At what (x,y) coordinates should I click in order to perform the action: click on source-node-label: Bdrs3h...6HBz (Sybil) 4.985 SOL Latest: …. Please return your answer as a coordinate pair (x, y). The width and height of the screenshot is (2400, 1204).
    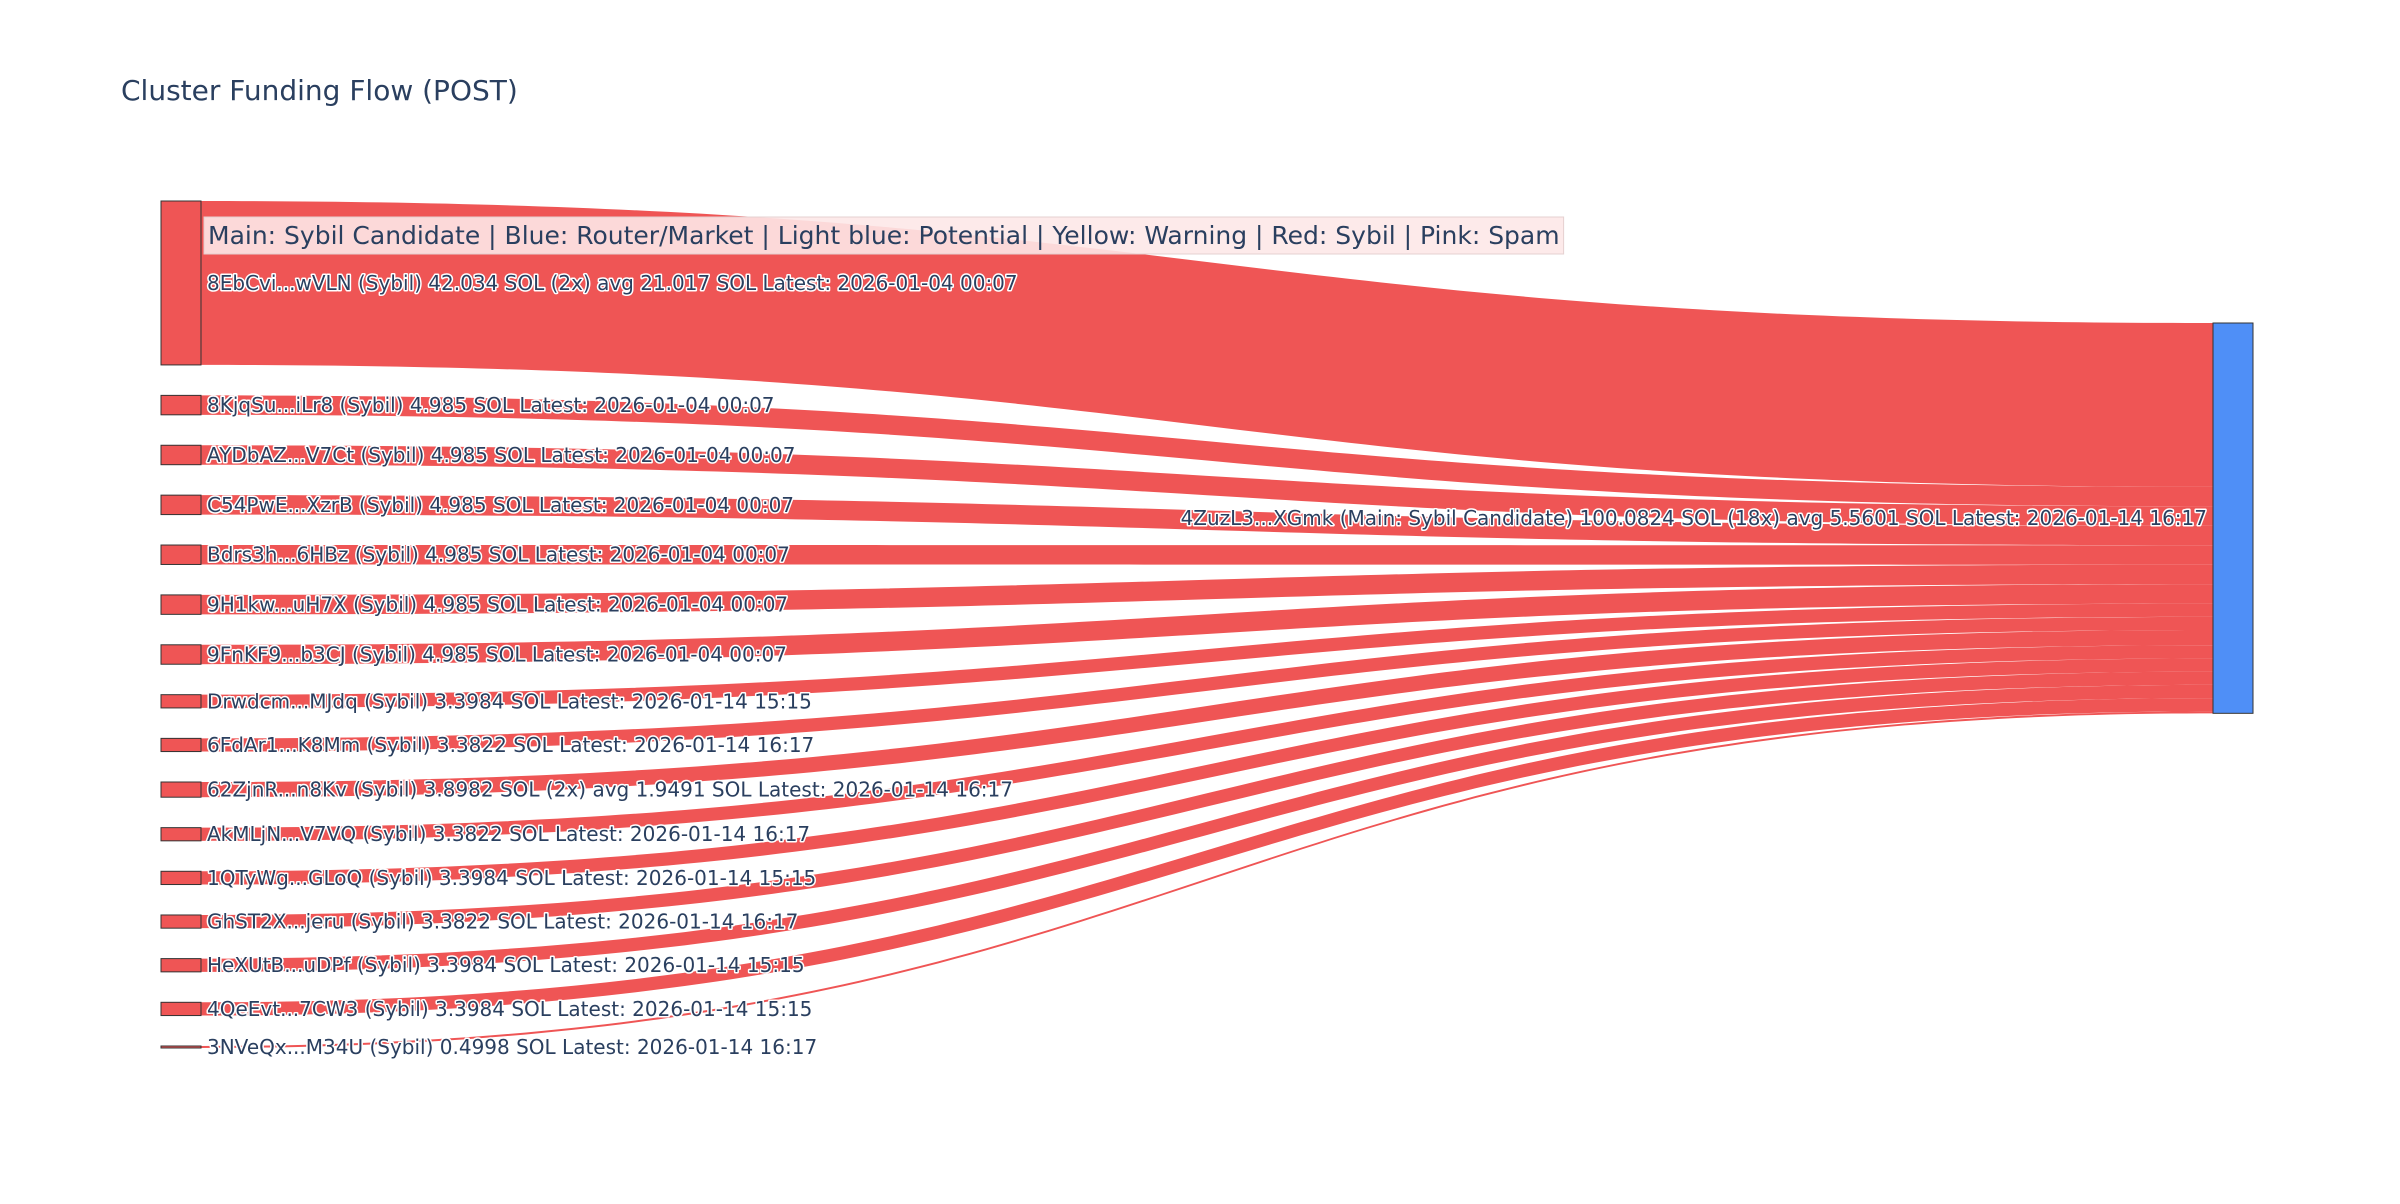
    Looking at the image, I should click on (498, 555).